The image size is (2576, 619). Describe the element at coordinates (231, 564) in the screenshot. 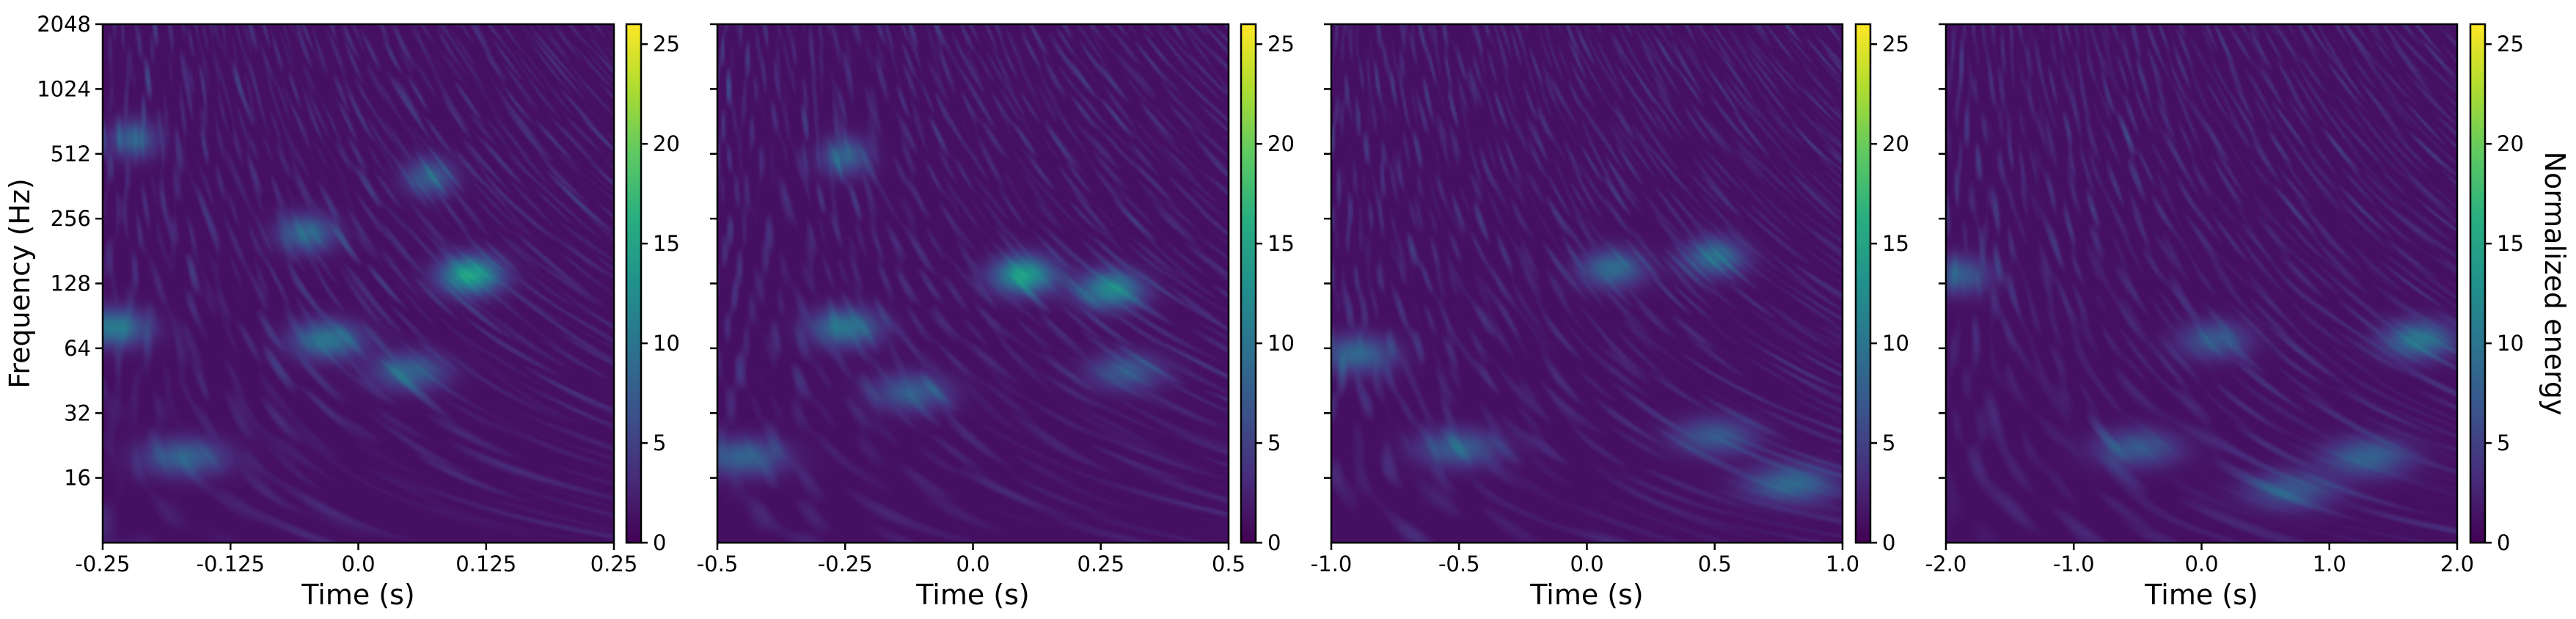

I see `x-tick-label: -0.125` at that location.